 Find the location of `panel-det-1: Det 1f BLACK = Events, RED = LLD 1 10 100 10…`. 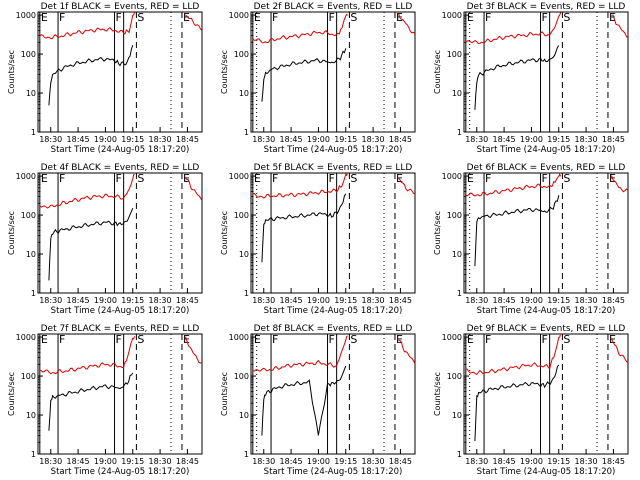

panel-det-1: Det 1f BLACK = Events, RED = LLD 1 10 100 10… is located at coordinates (132, 78).